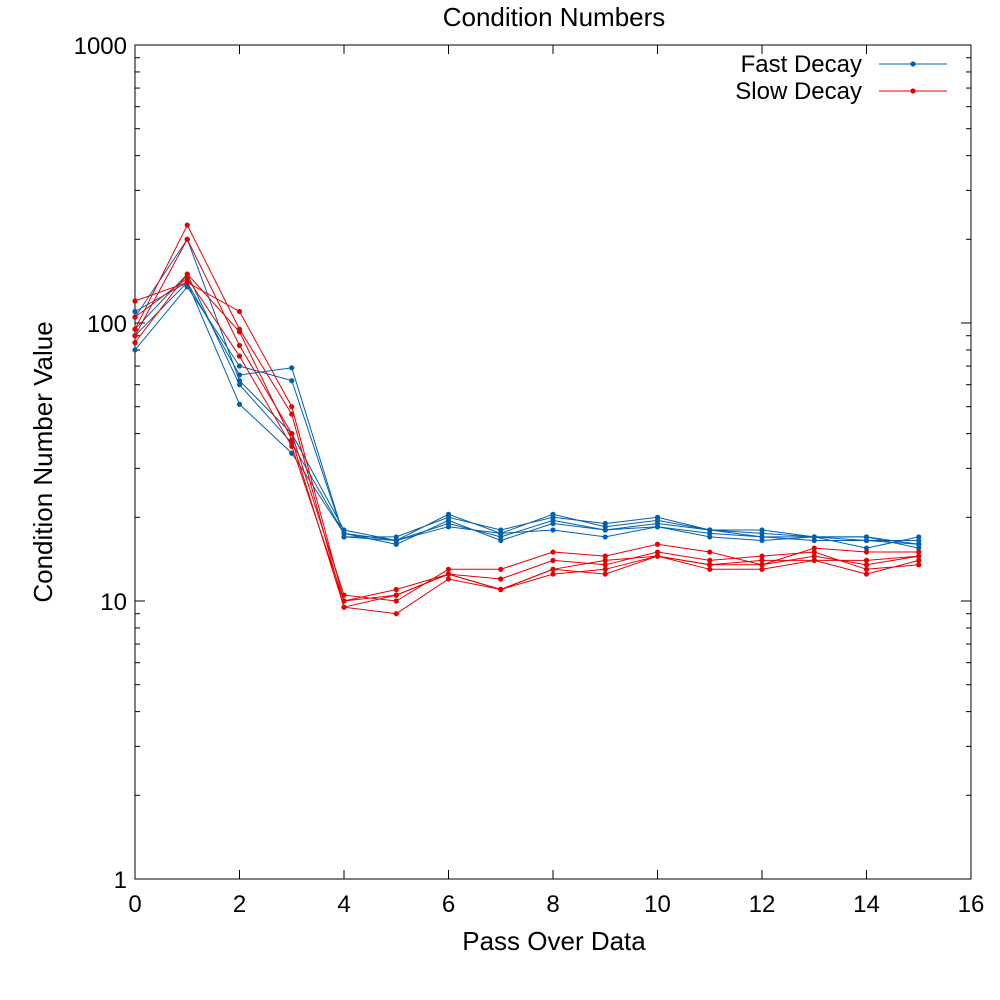 This screenshot has height=1000, width=1000. Describe the element at coordinates (762, 904) in the screenshot. I see `x-tick-label: 12` at that location.